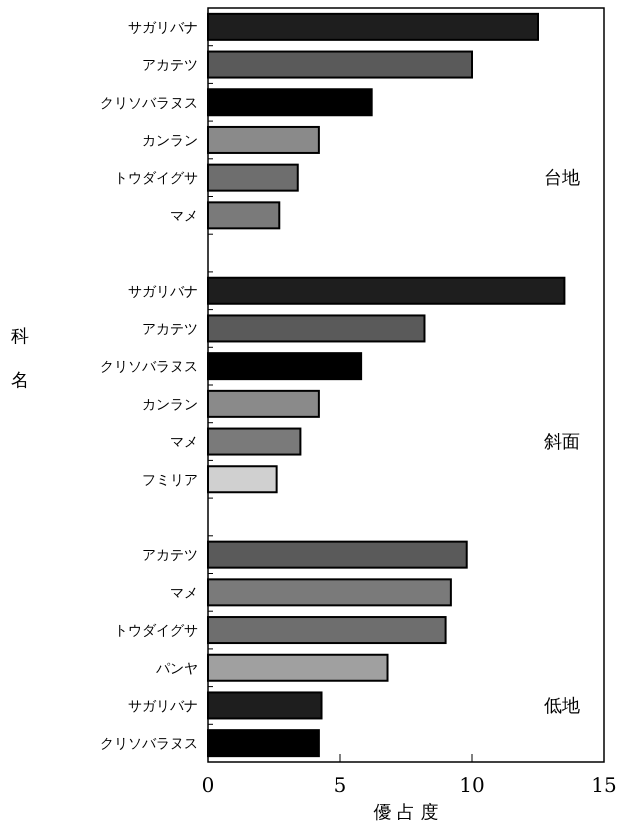  Describe the element at coordinates (472, 785) in the screenshot. I see `x-tick-label: 10` at that location.